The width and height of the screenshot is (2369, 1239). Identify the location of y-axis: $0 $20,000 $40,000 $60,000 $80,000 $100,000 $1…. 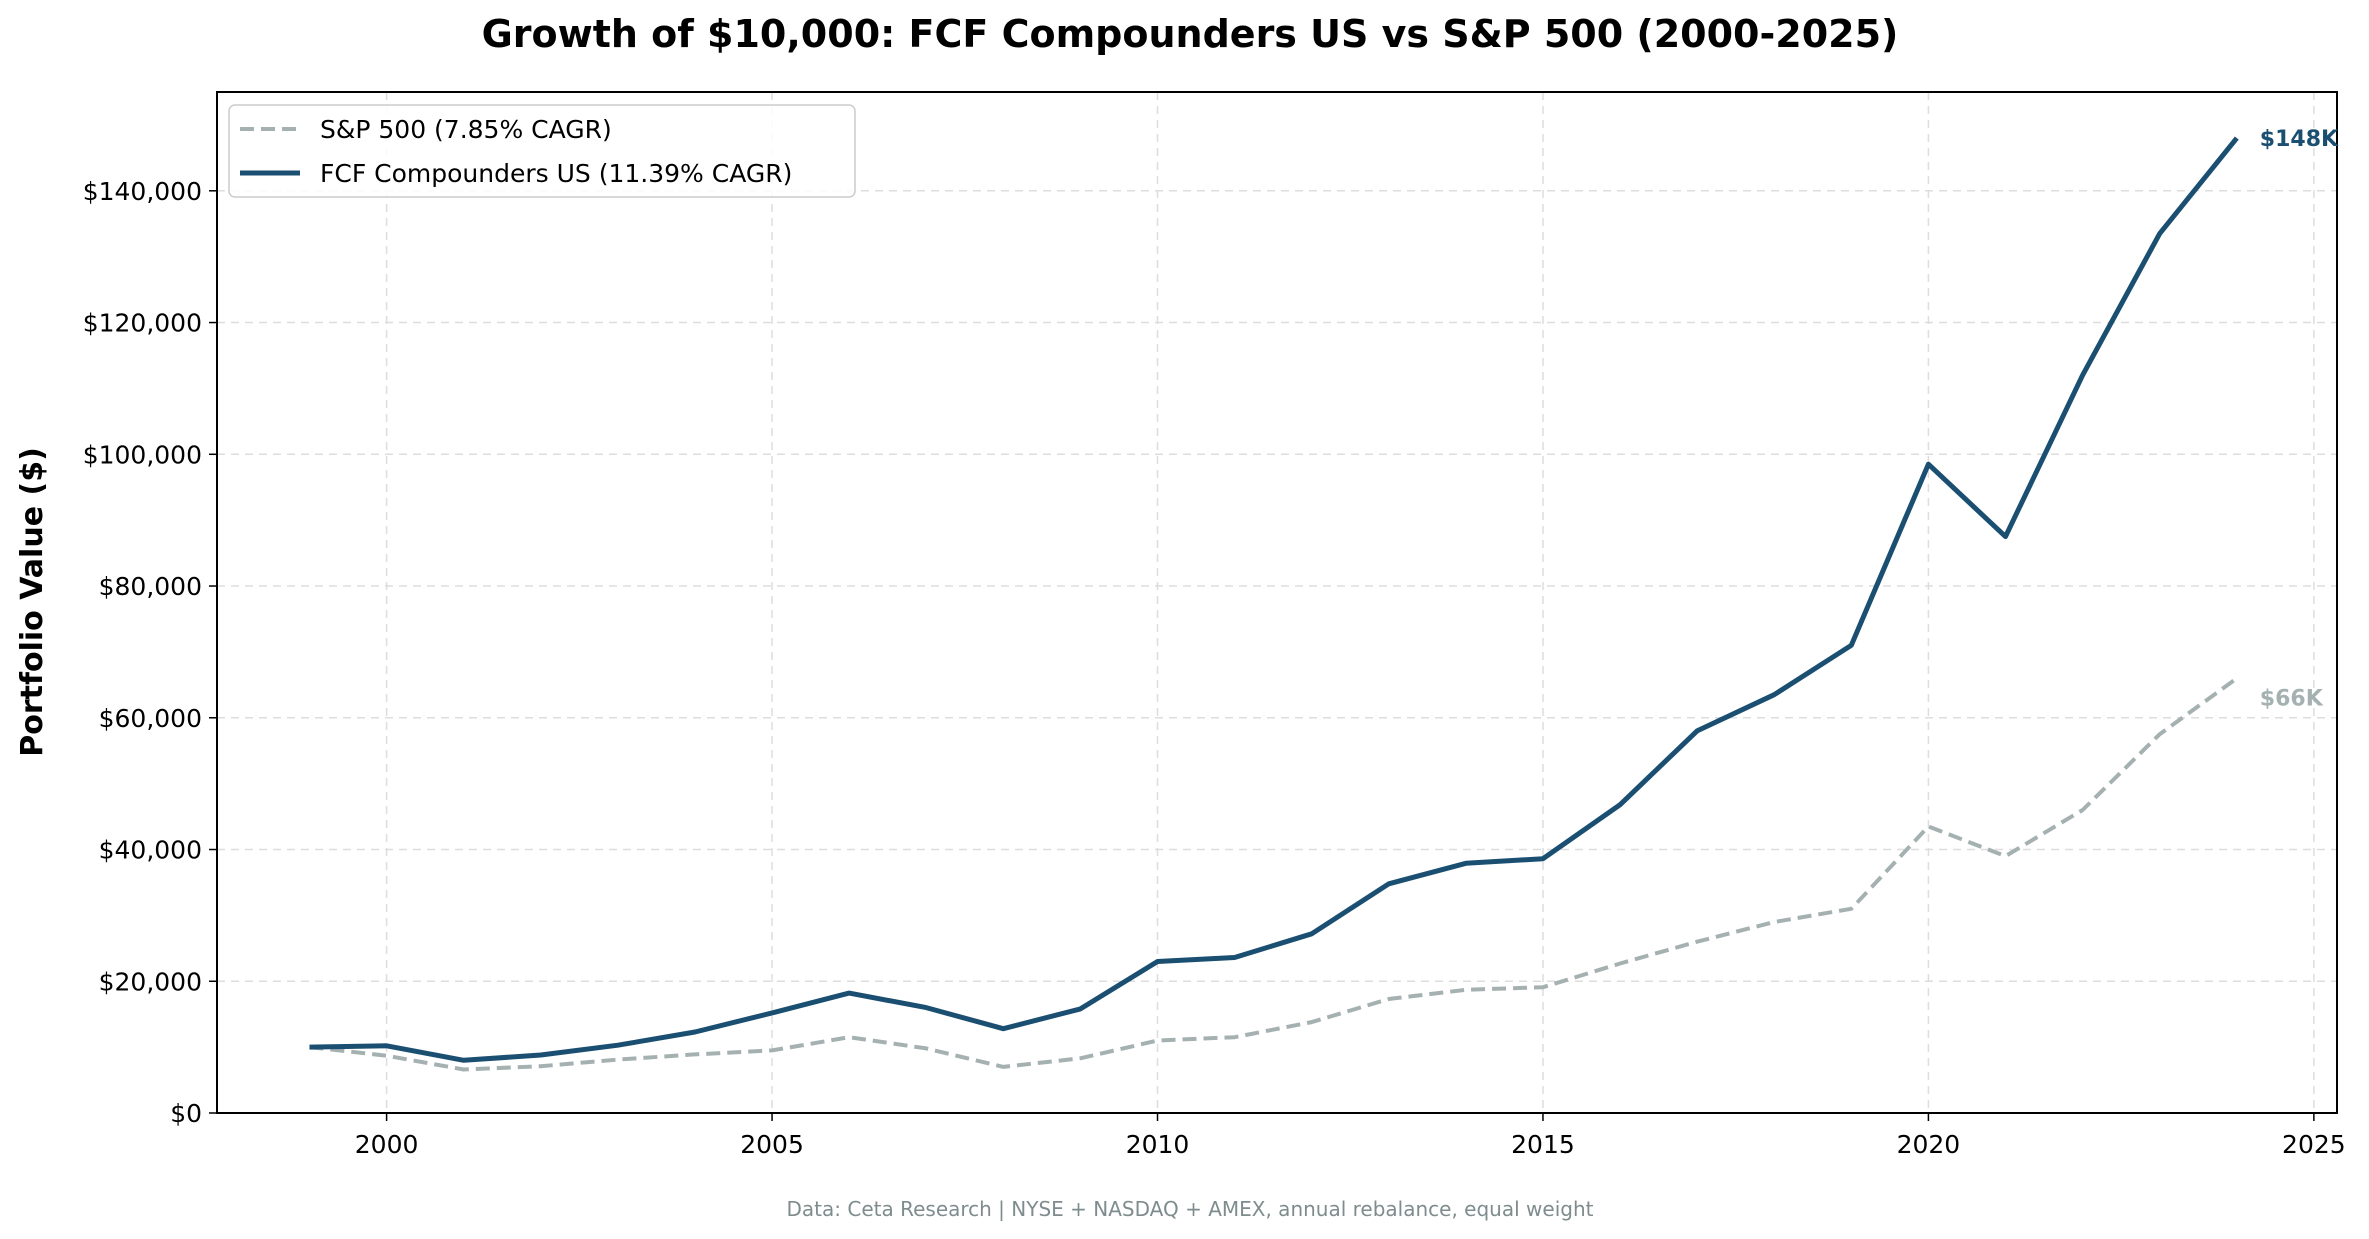
(150, 652).